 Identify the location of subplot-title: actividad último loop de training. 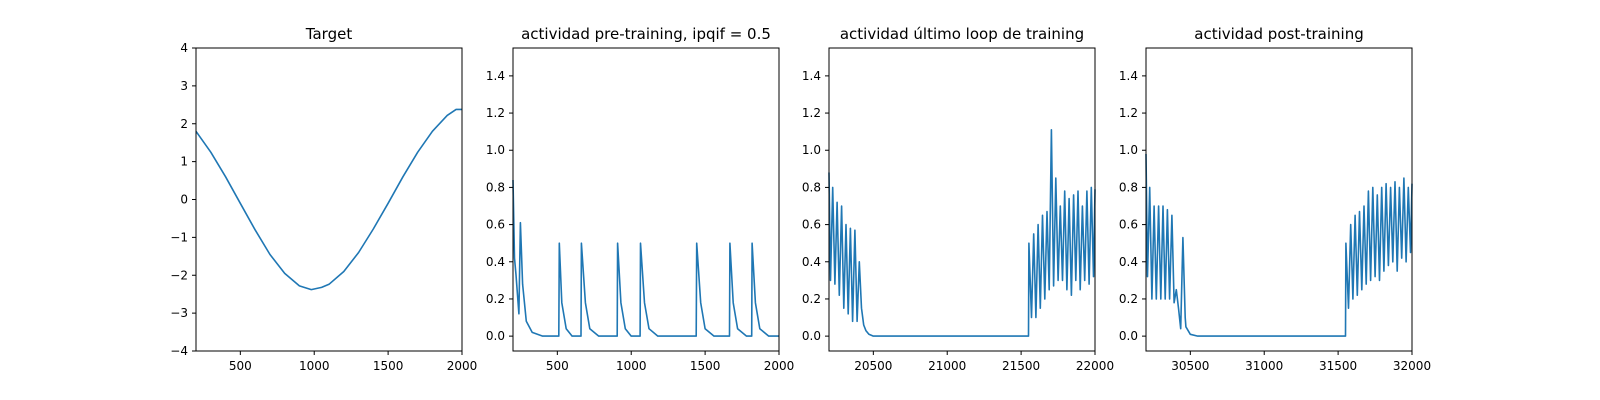
(962, 34).